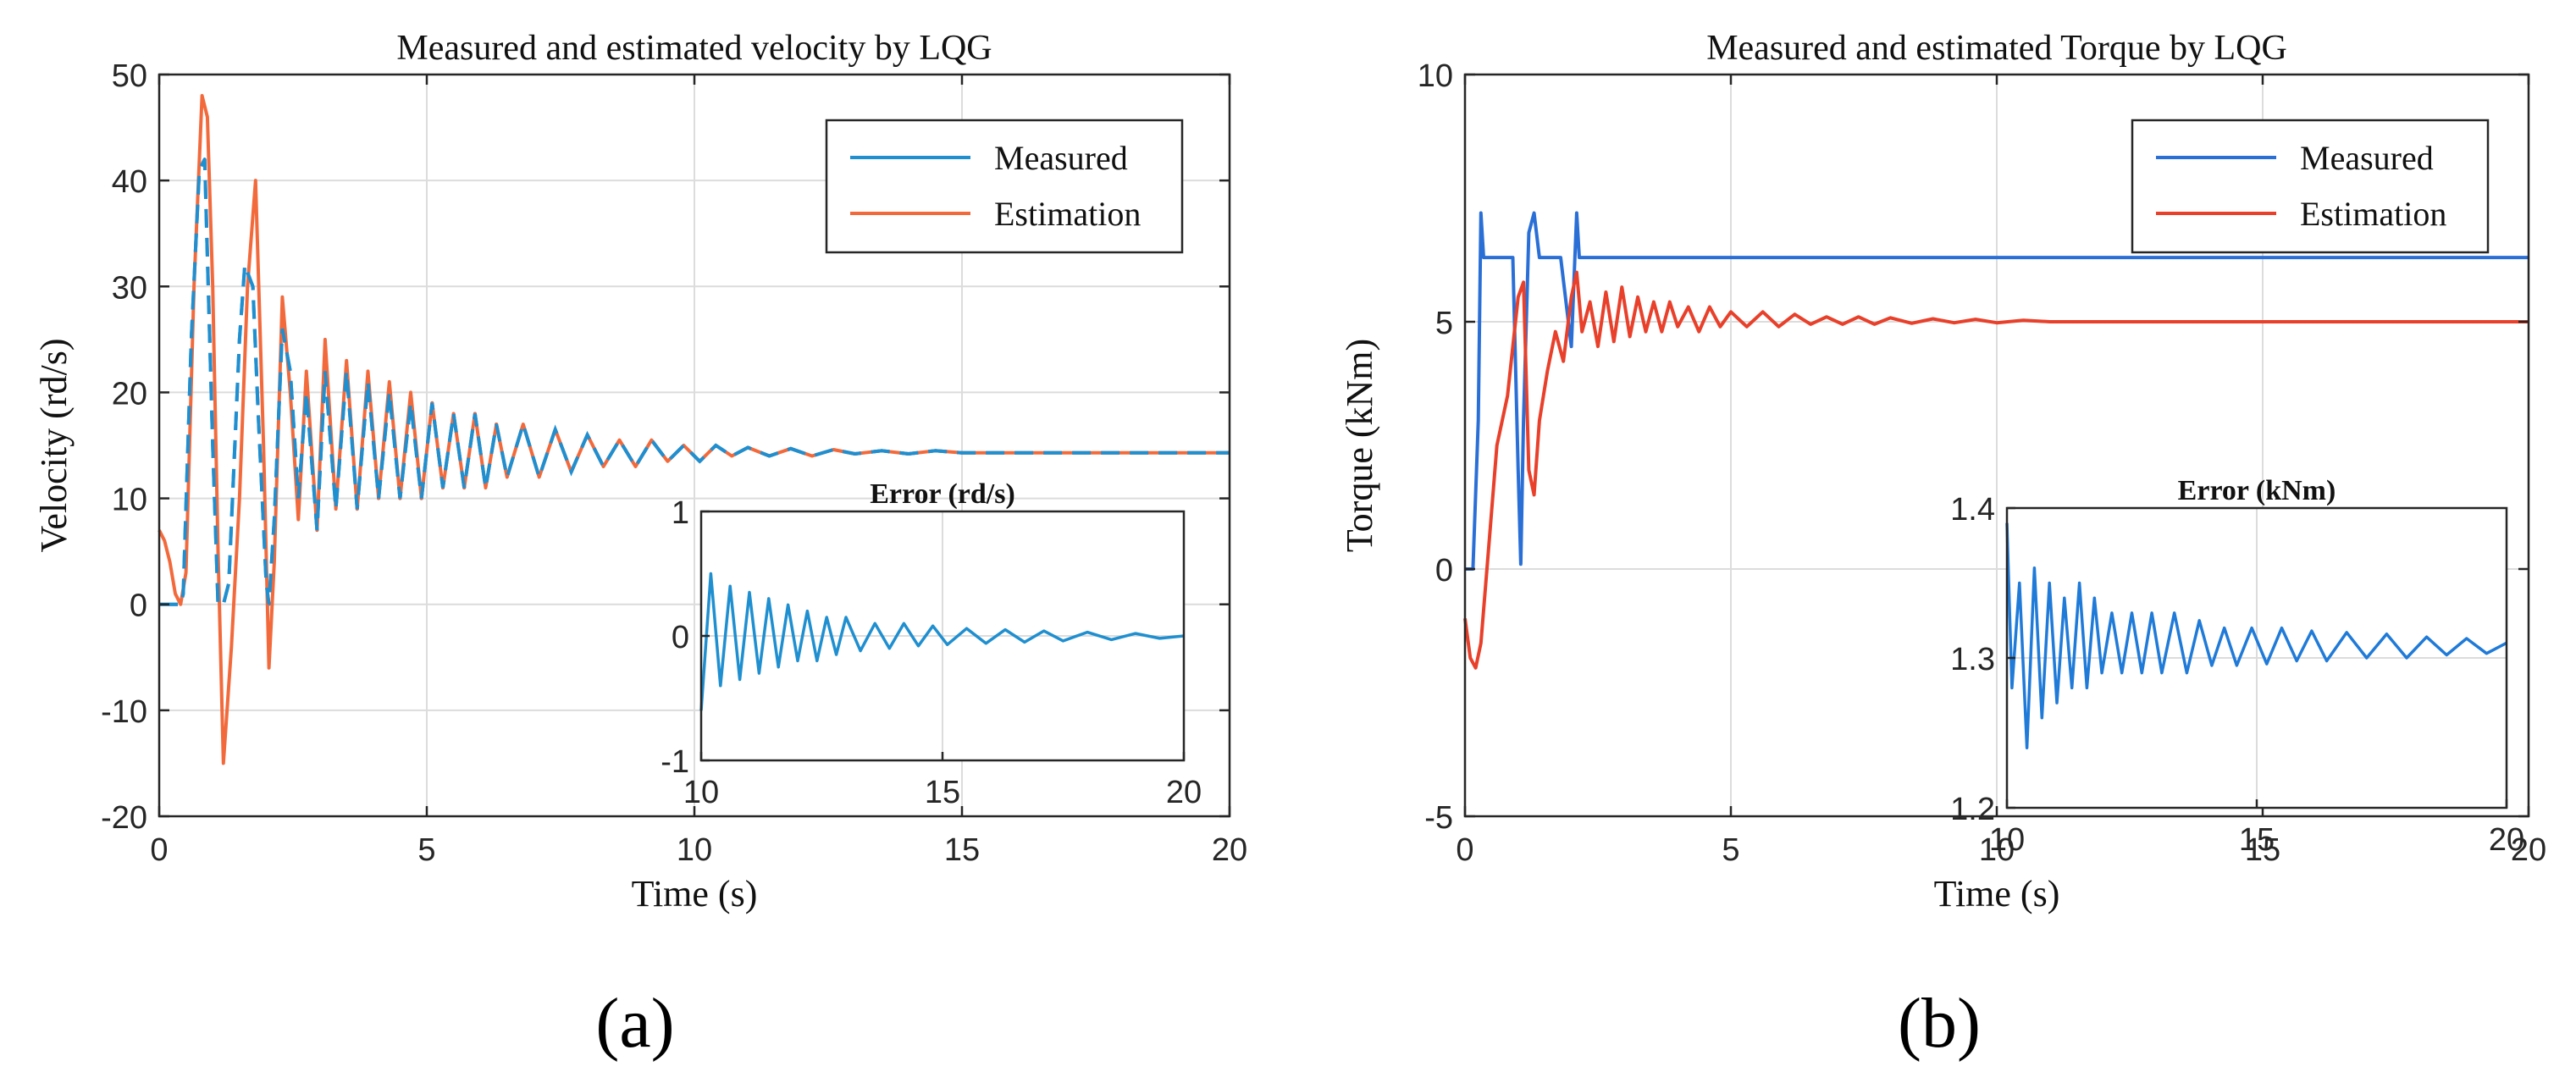 The height and width of the screenshot is (1083, 2576). I want to click on inset-y-tick-label: 0, so click(680, 637).